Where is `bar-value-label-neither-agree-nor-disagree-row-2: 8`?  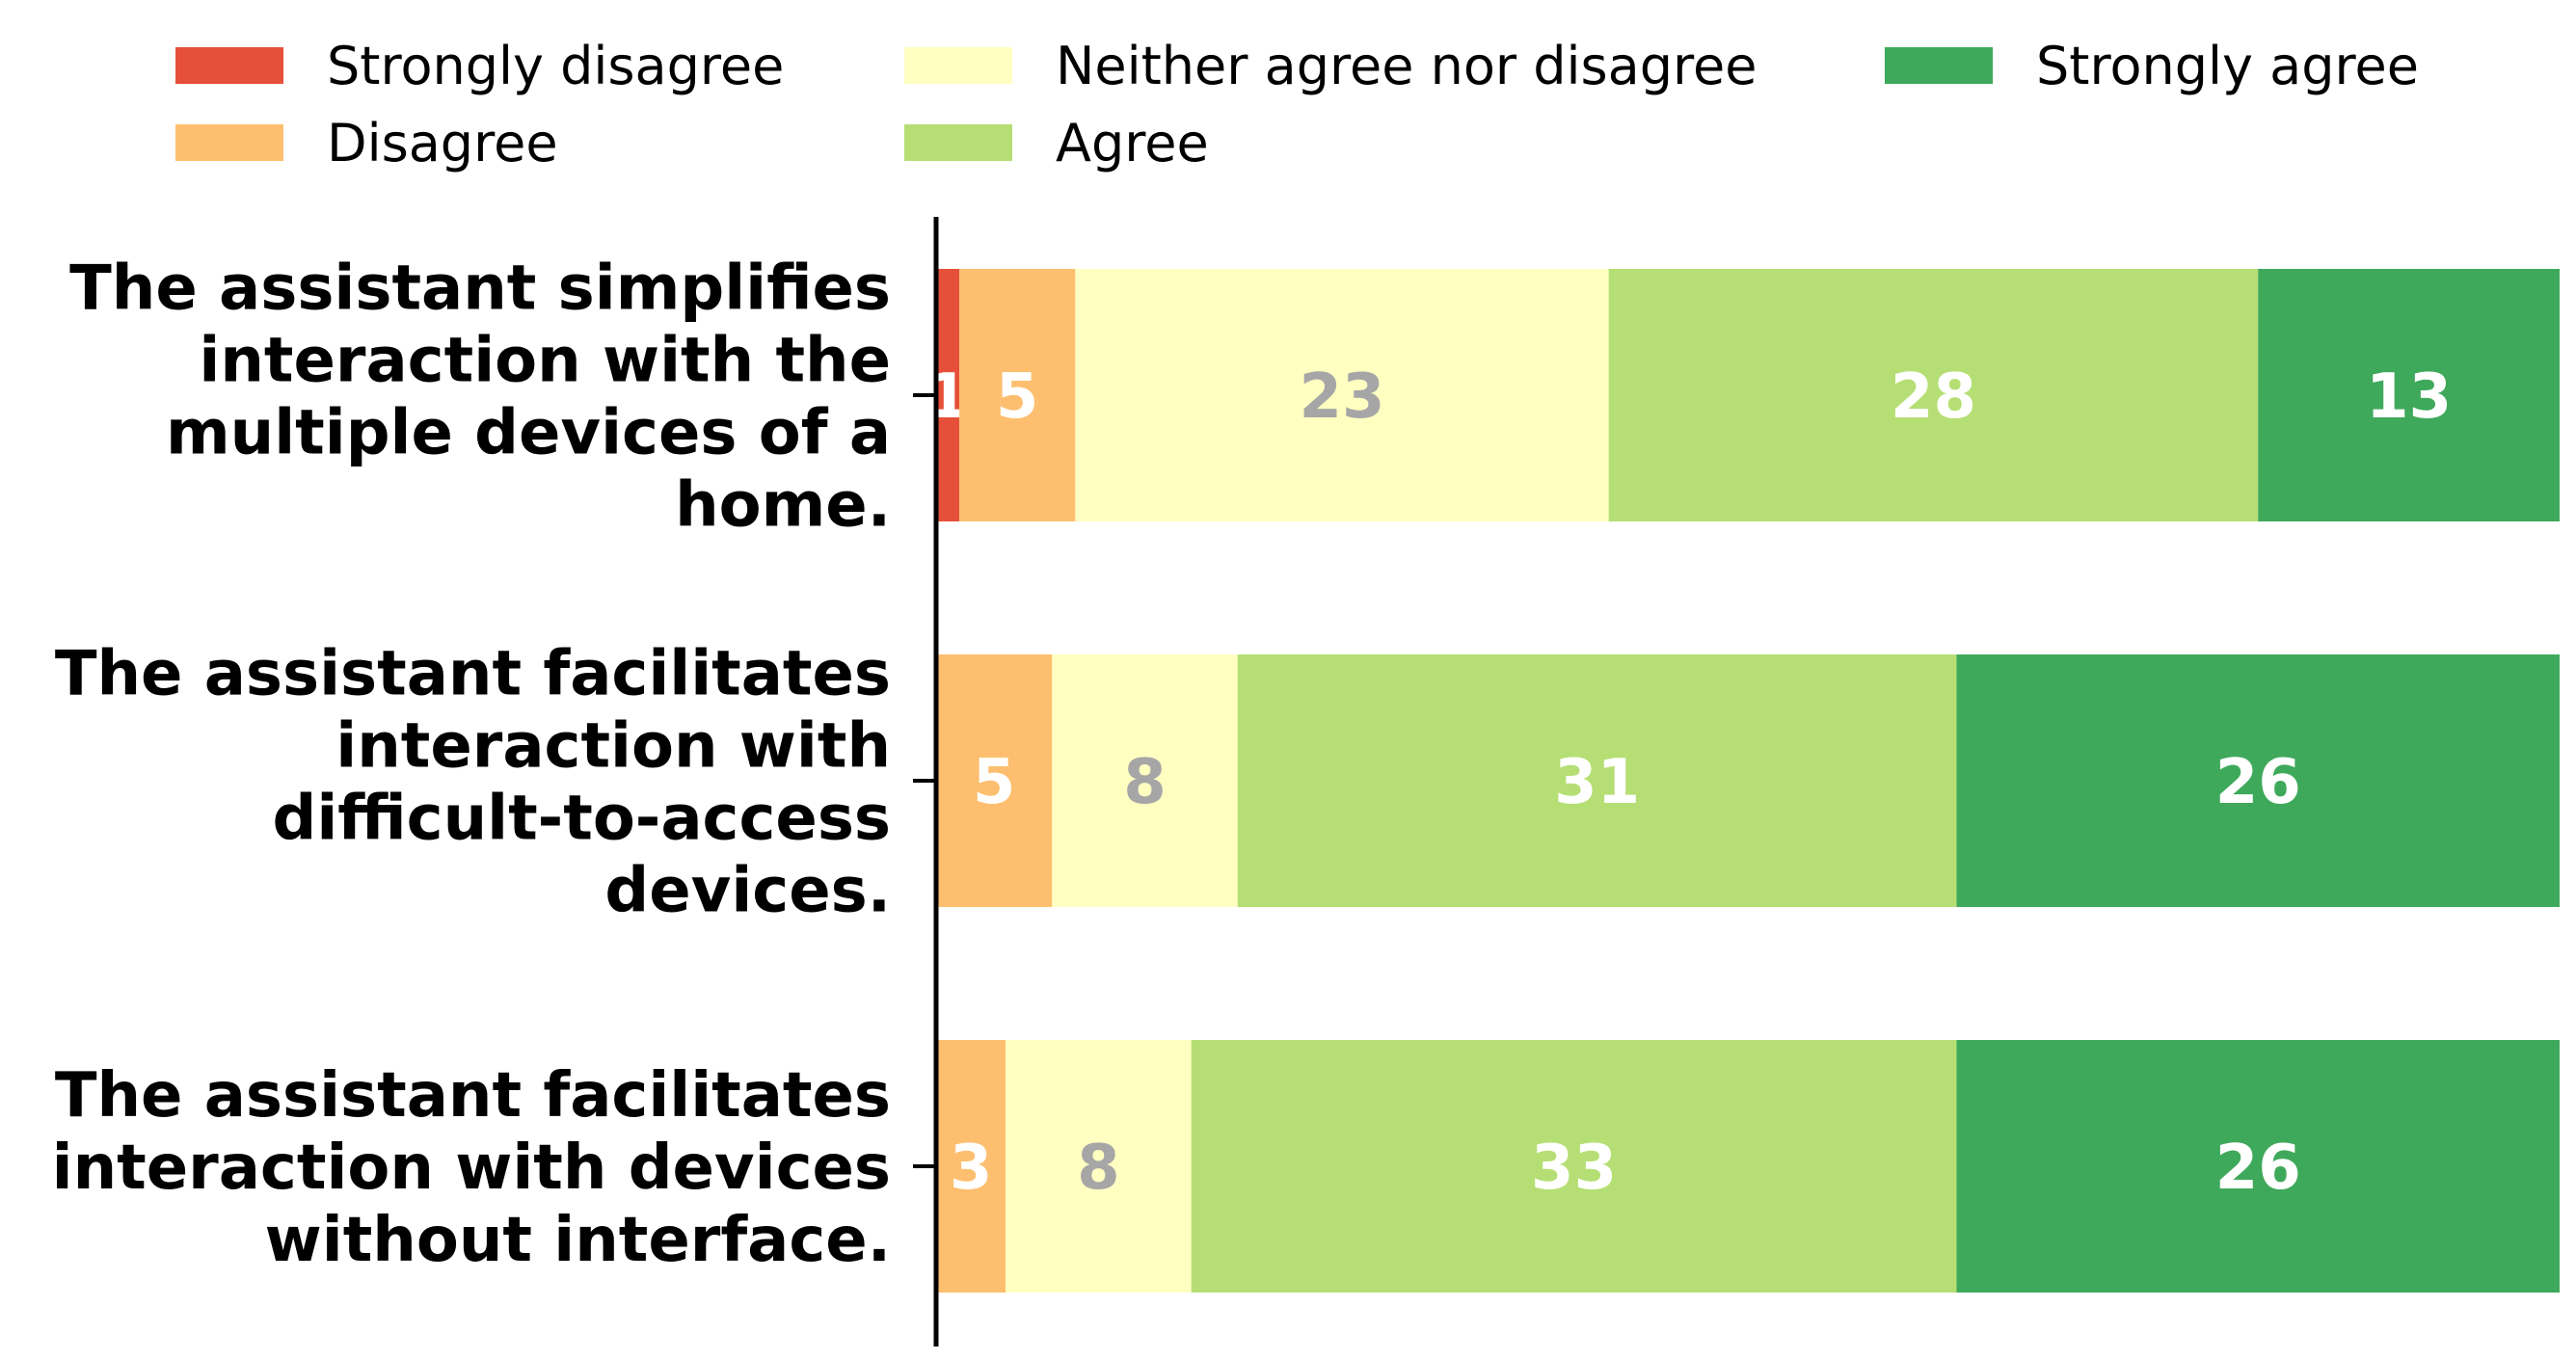 bar-value-label-neither-agree-nor-disagree-row-2: 8 is located at coordinates (1145, 783).